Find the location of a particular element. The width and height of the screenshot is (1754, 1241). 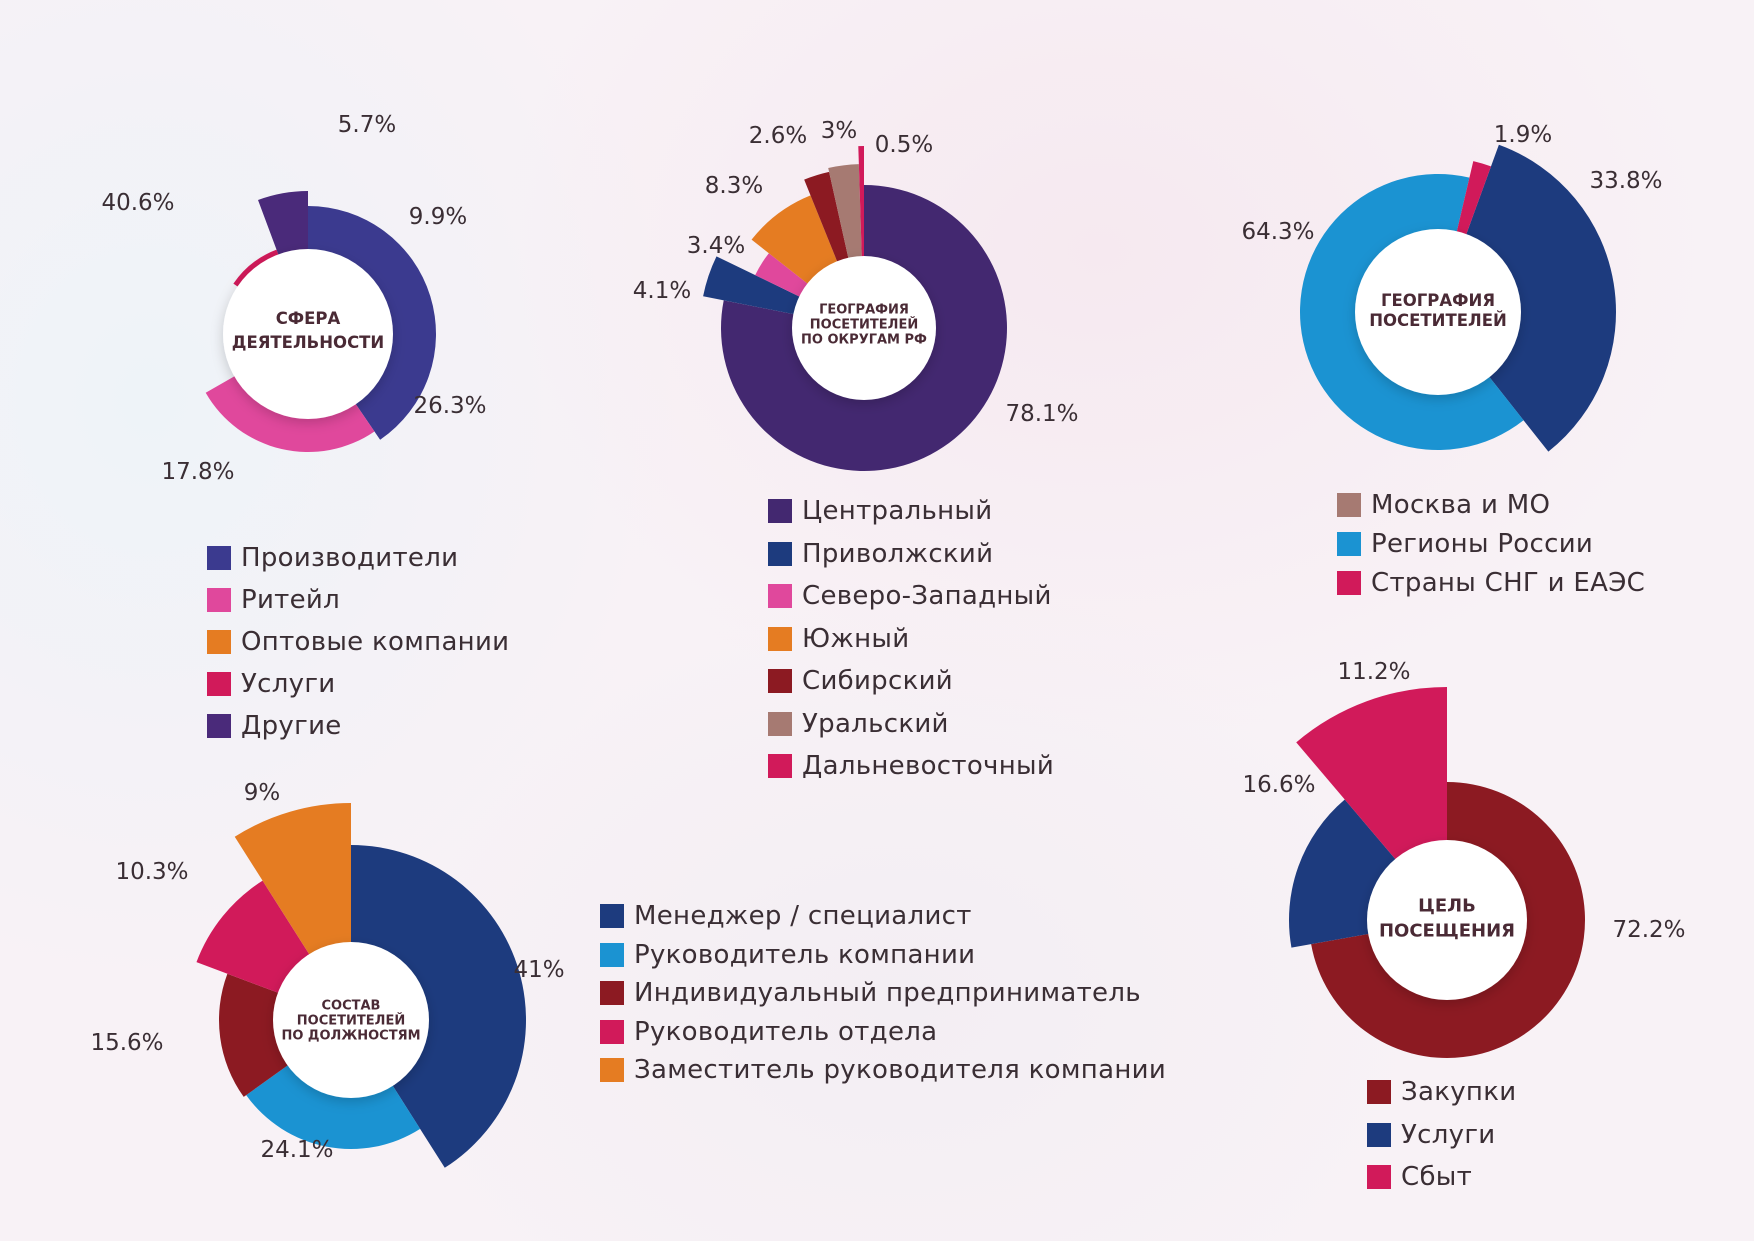

legend-item: Закупки is located at coordinates (1441, 1092).